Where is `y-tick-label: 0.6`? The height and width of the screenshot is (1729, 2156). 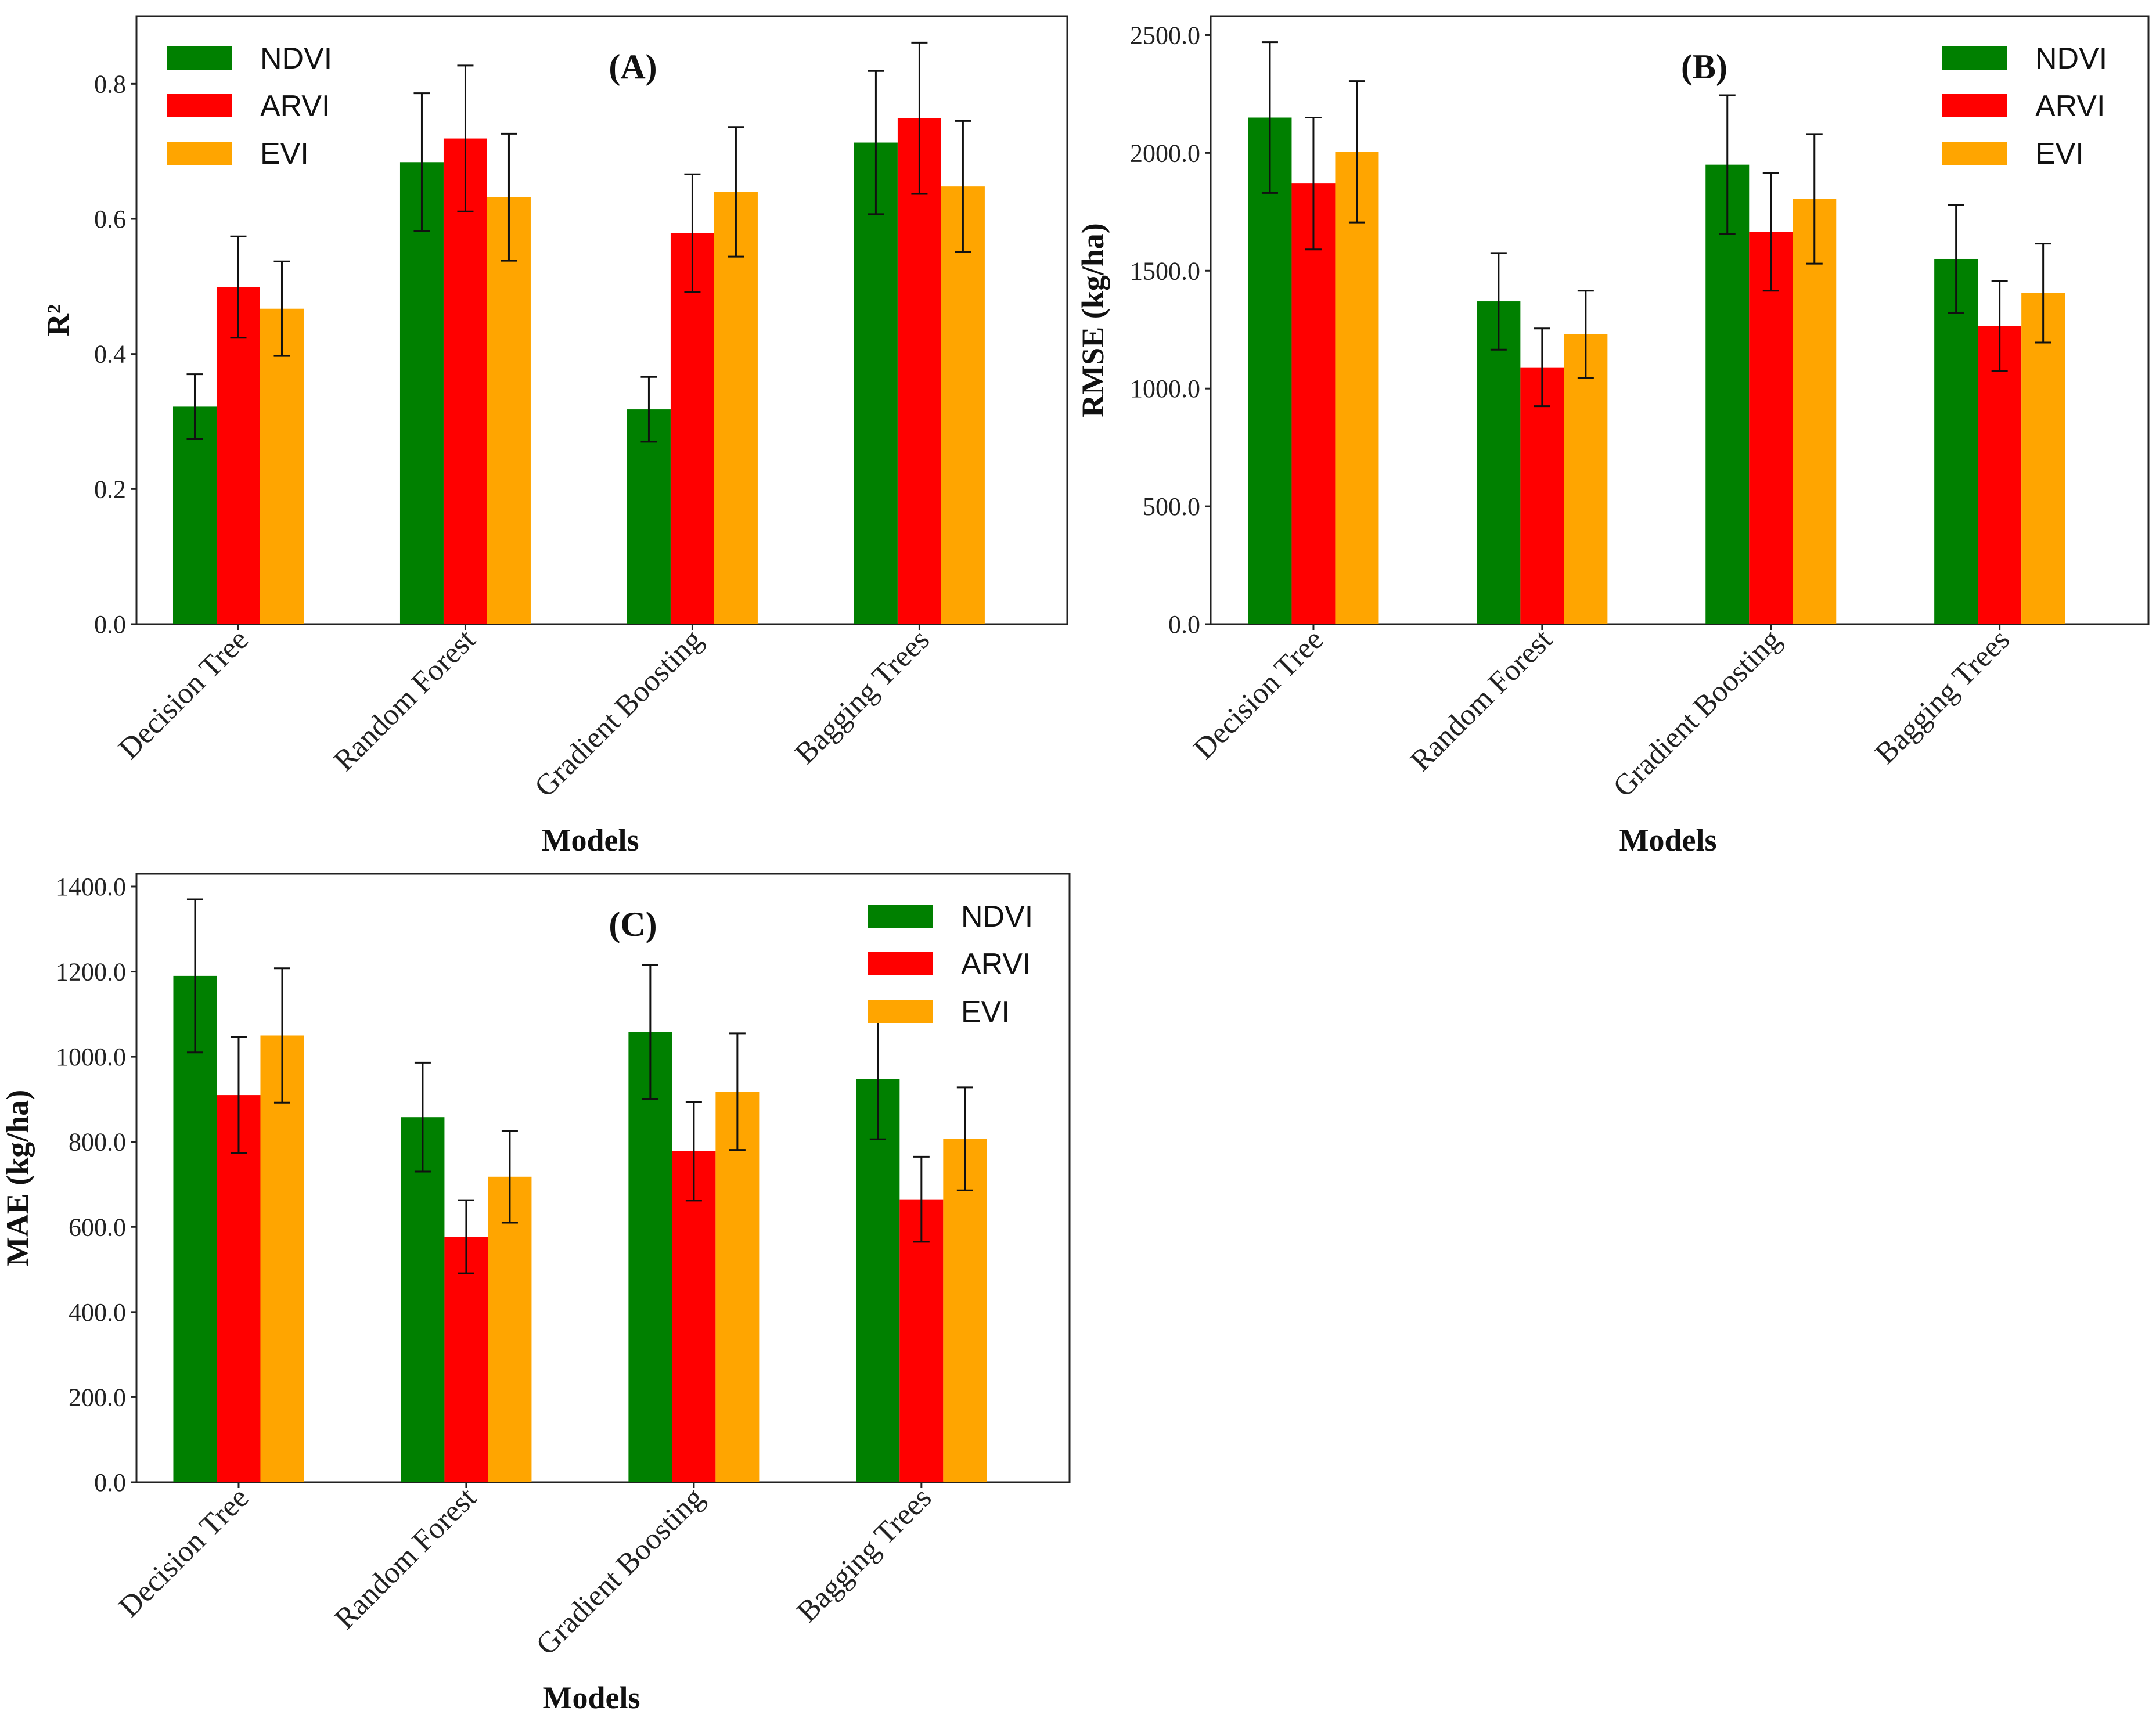
y-tick-label: 0.6 is located at coordinates (110, 219).